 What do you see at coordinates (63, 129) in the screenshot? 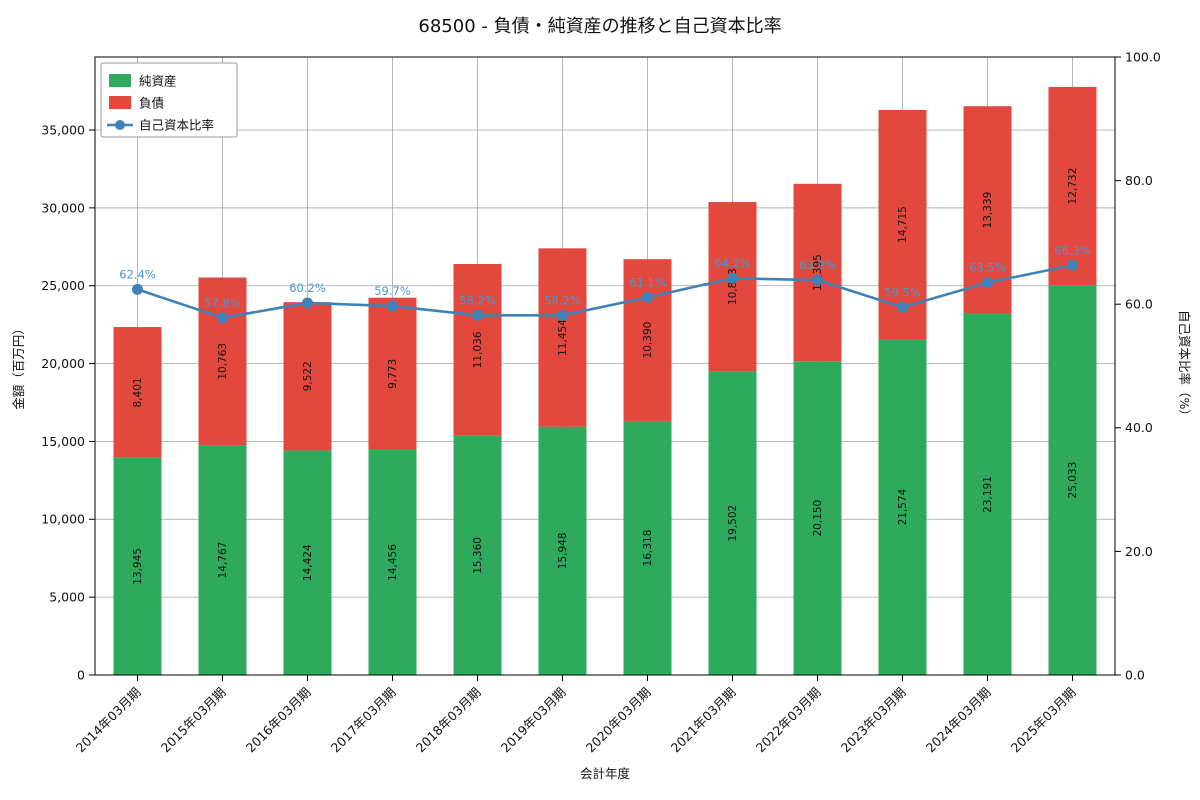
I see `left-tick-label: 35,000` at bounding box center [63, 129].